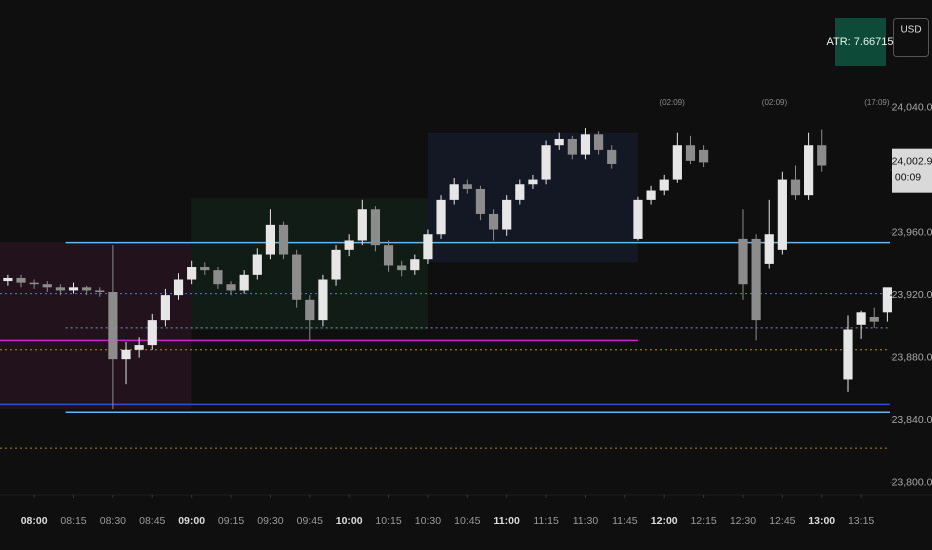 This screenshot has height=550, width=932. Describe the element at coordinates (310, 521) in the screenshot. I see `x-tick-label: 09:45` at that location.